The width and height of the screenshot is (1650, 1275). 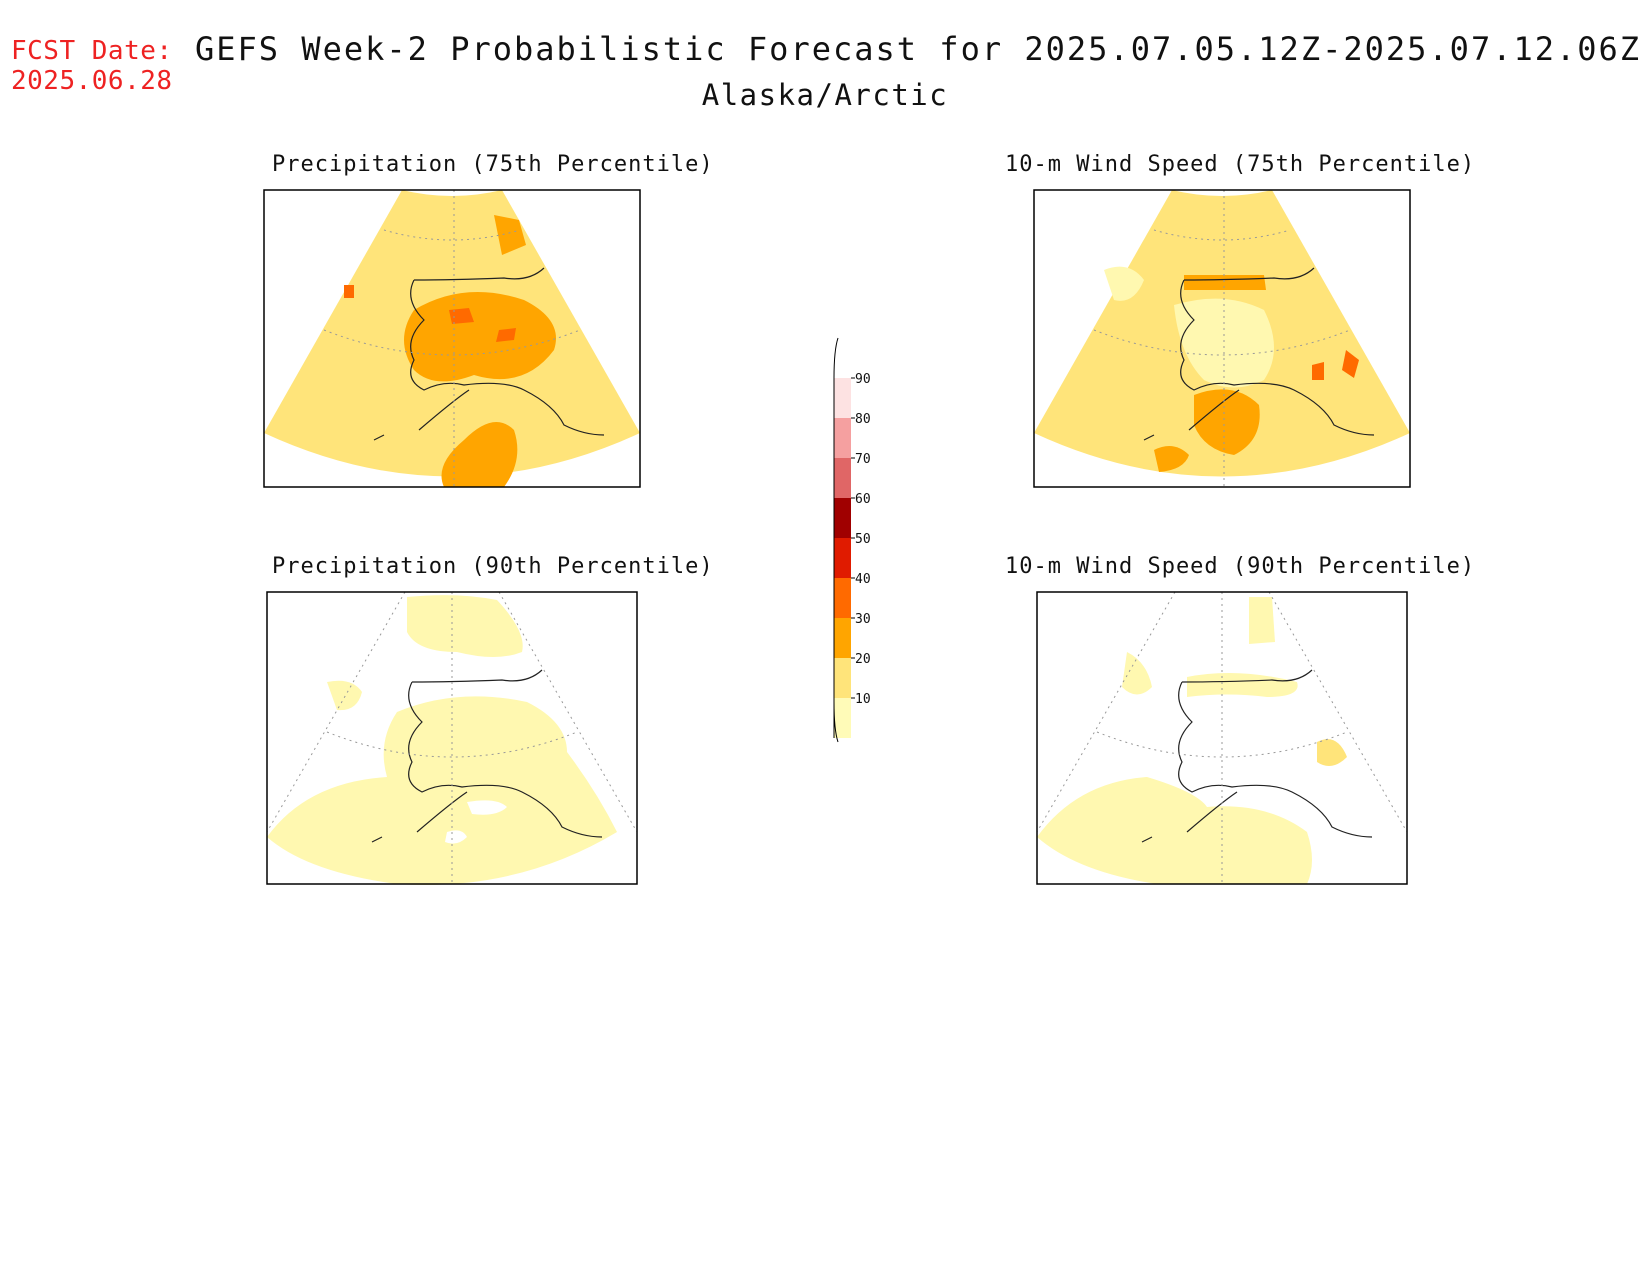 What do you see at coordinates (863, 619) in the screenshot?
I see `colorbar-label: 30` at bounding box center [863, 619].